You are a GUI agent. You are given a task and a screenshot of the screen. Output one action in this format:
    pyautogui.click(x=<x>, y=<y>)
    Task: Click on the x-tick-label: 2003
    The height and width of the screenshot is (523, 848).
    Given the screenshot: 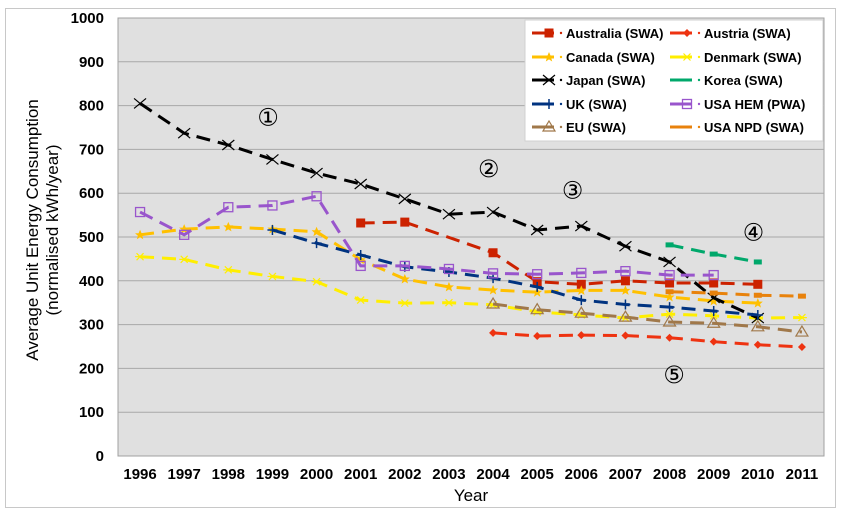 What is the action you would take?
    pyautogui.click(x=448, y=474)
    